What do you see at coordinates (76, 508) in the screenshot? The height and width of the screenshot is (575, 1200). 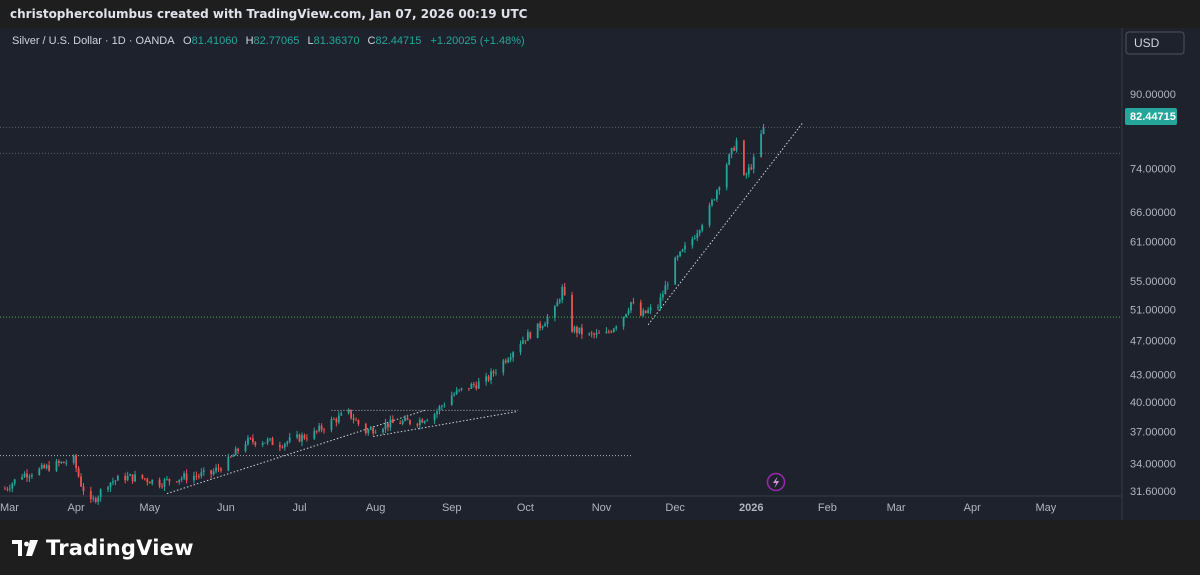 I see `time-tick-label: Apr` at bounding box center [76, 508].